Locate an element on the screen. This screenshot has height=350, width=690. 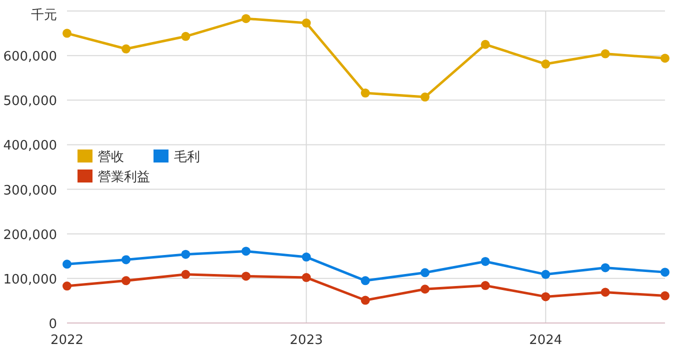
y-tick-label: 300,000 is located at coordinates (30, 190).